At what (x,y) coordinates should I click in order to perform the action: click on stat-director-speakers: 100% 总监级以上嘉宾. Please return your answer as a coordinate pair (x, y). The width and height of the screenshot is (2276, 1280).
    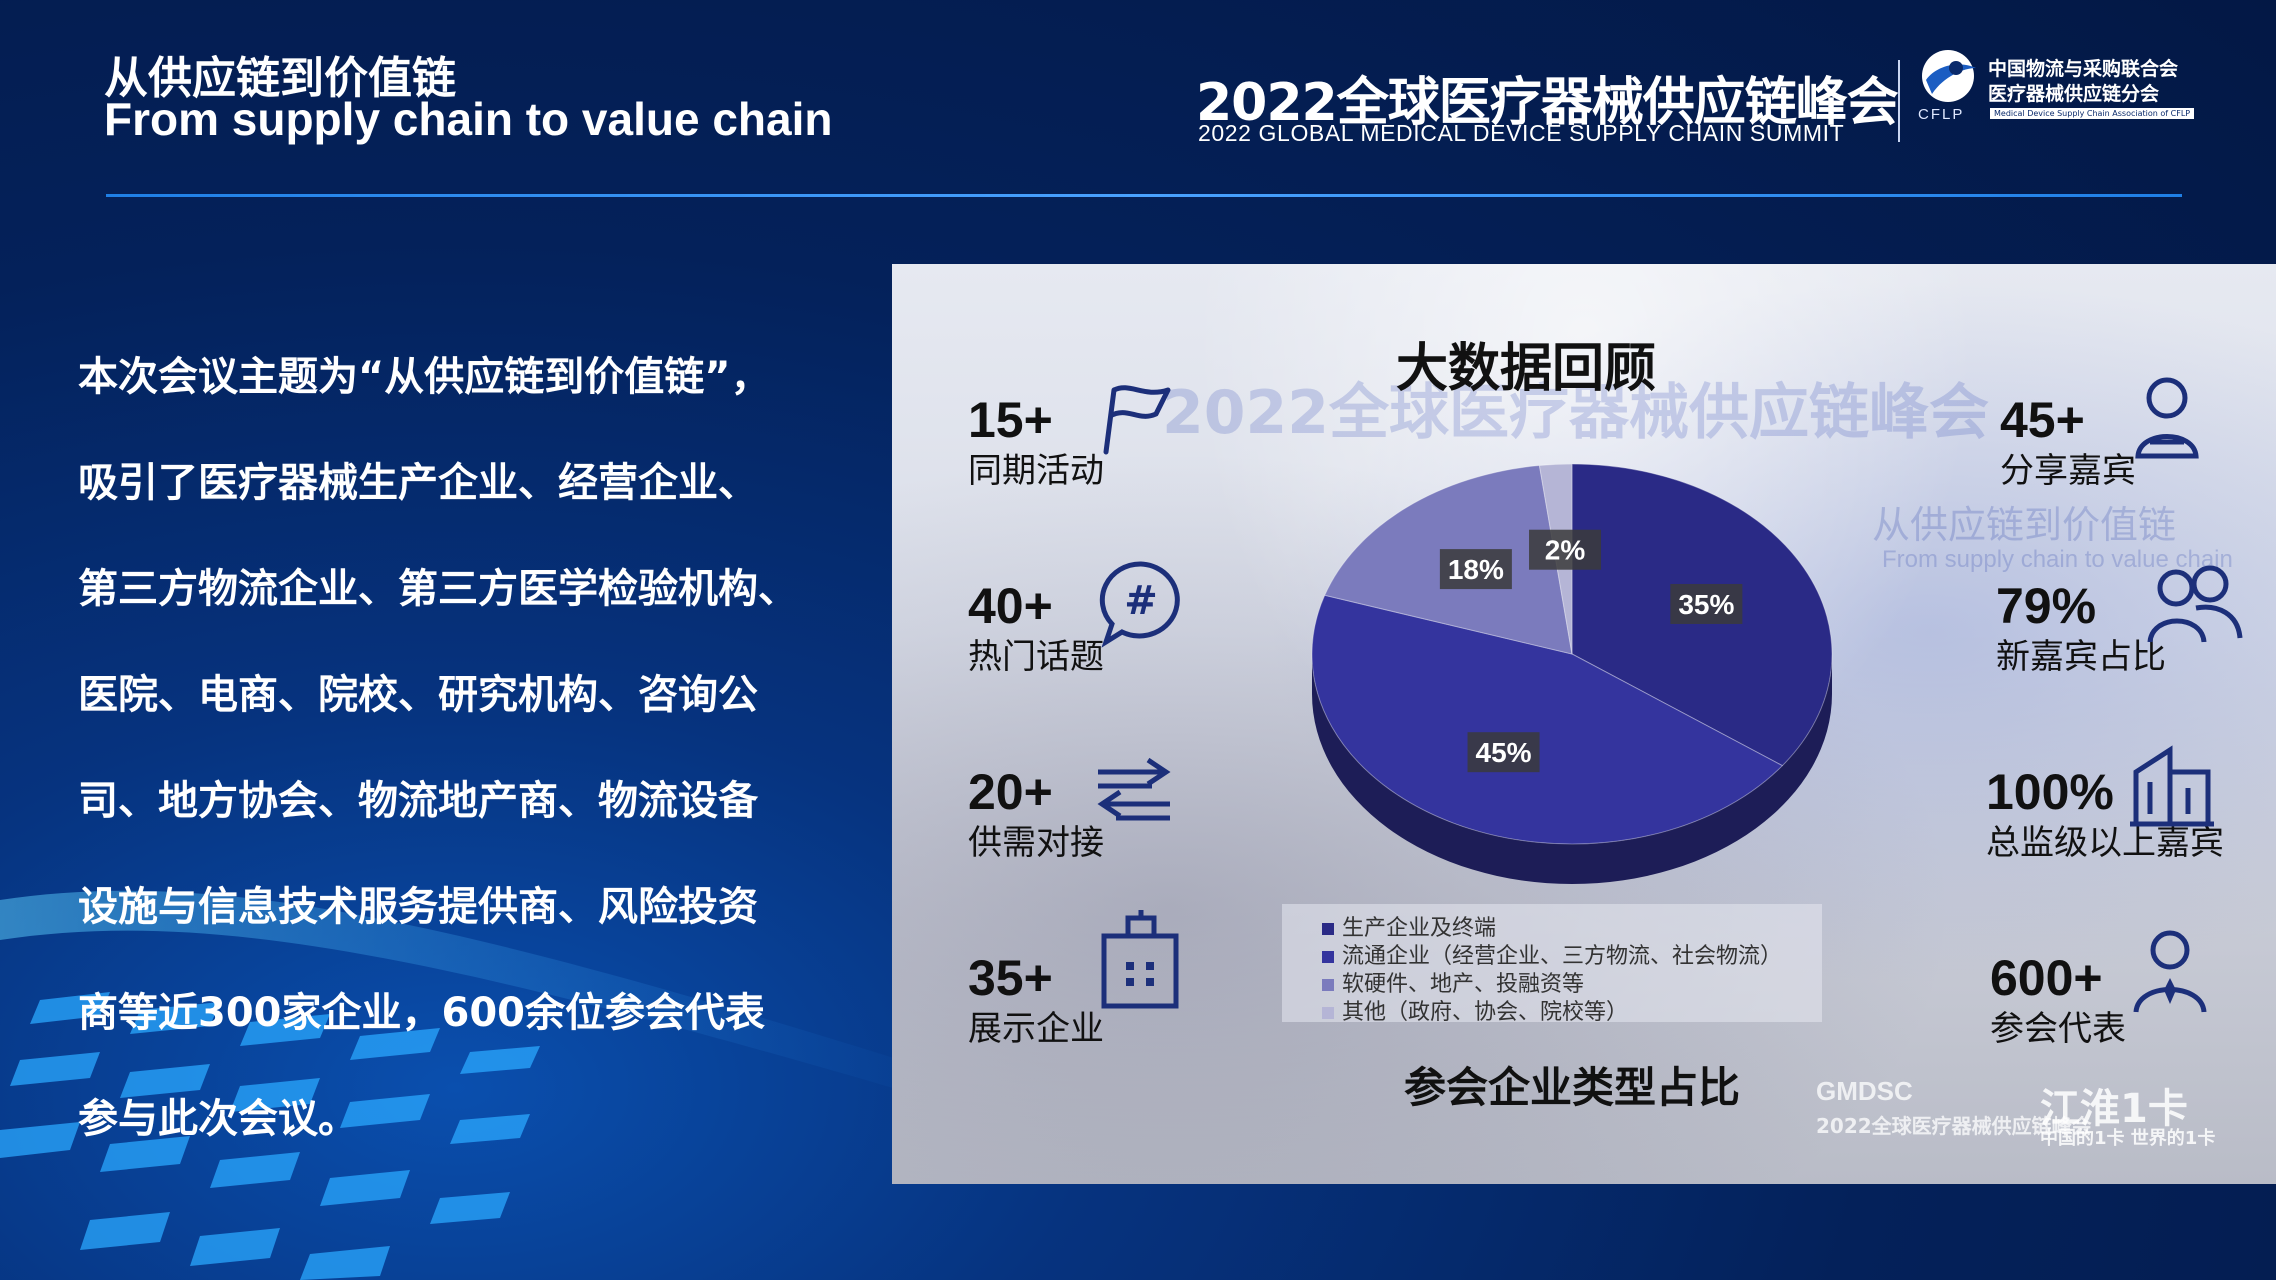
    Looking at the image, I should click on (2105, 813).